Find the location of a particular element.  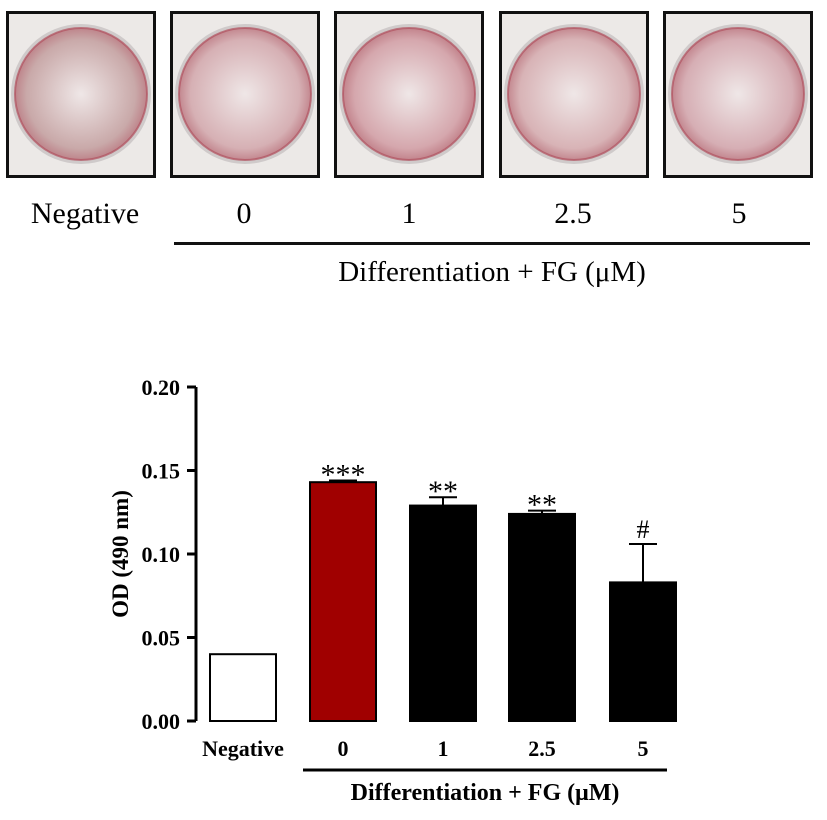

bar-2.5 is located at coordinates (542, 617).